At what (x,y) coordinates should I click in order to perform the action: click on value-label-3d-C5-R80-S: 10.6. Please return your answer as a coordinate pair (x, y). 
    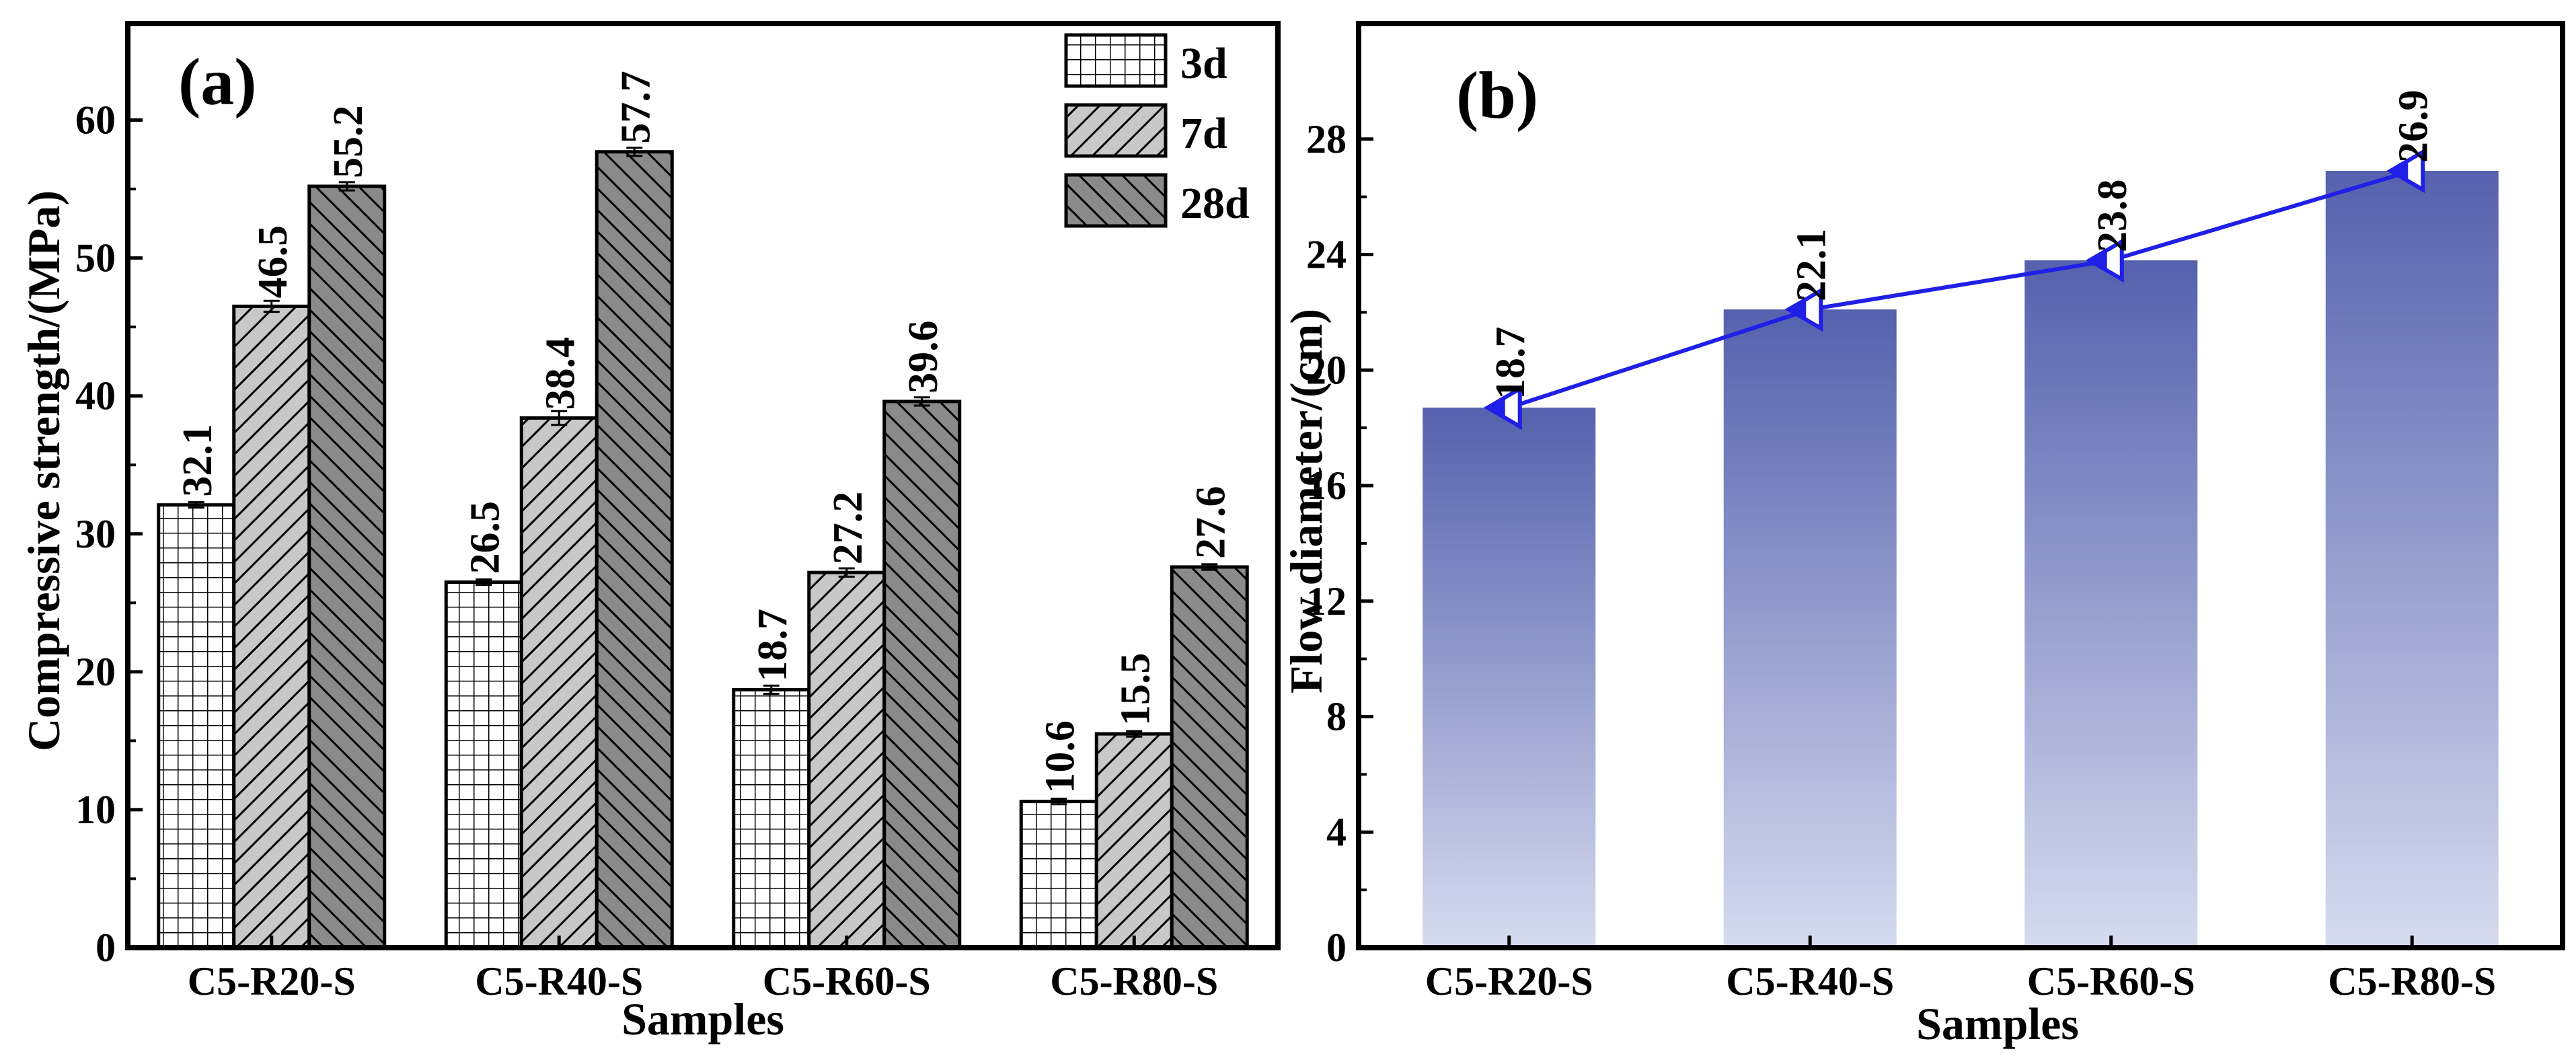
    Looking at the image, I should click on (1060, 757).